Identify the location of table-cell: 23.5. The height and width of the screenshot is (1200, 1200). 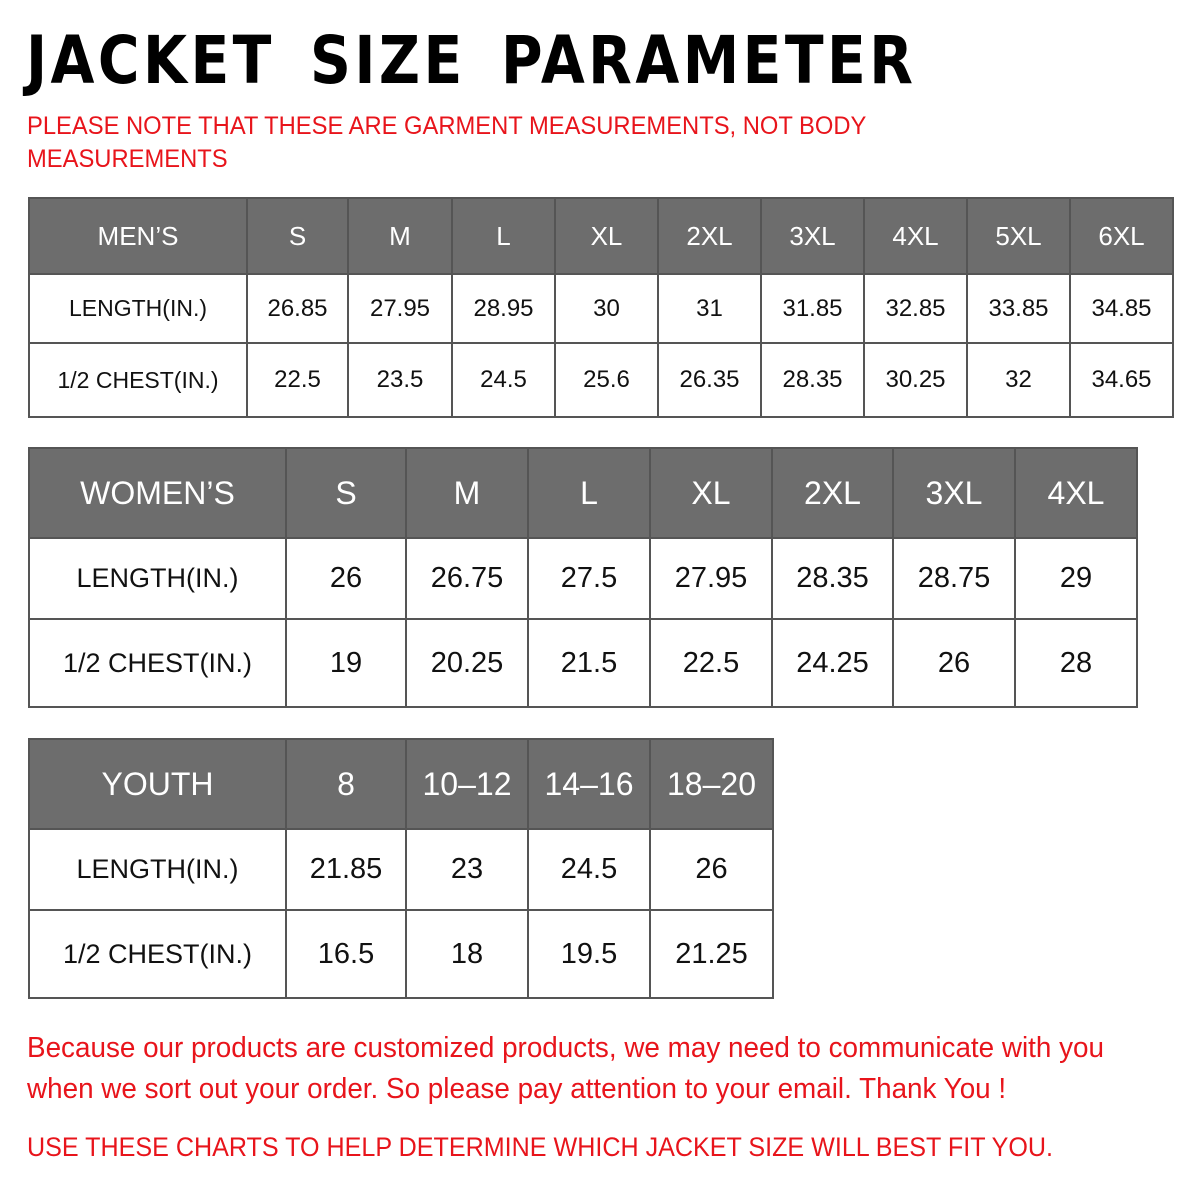
(400, 380).